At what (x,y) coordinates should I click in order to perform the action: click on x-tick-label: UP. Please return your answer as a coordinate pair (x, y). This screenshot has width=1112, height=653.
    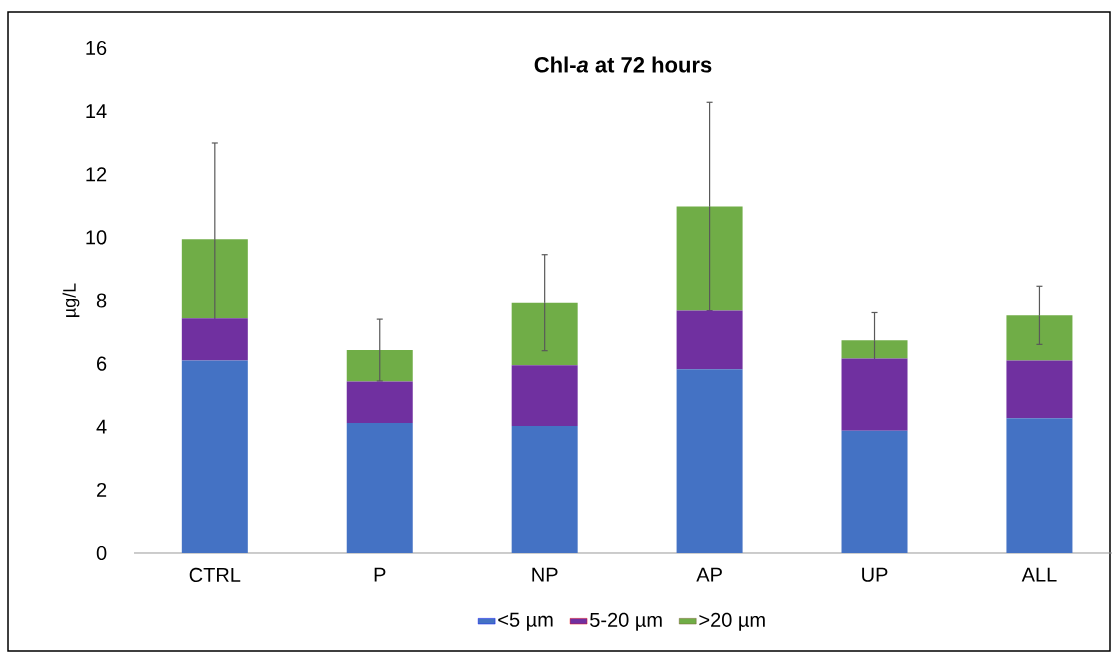
    Looking at the image, I should click on (875, 574).